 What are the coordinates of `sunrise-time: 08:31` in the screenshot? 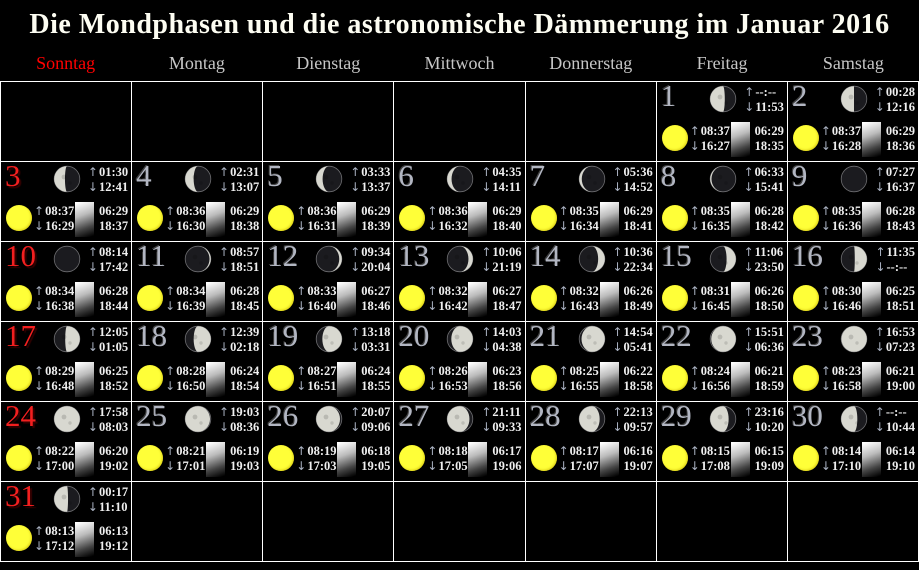 It's located at (715, 291).